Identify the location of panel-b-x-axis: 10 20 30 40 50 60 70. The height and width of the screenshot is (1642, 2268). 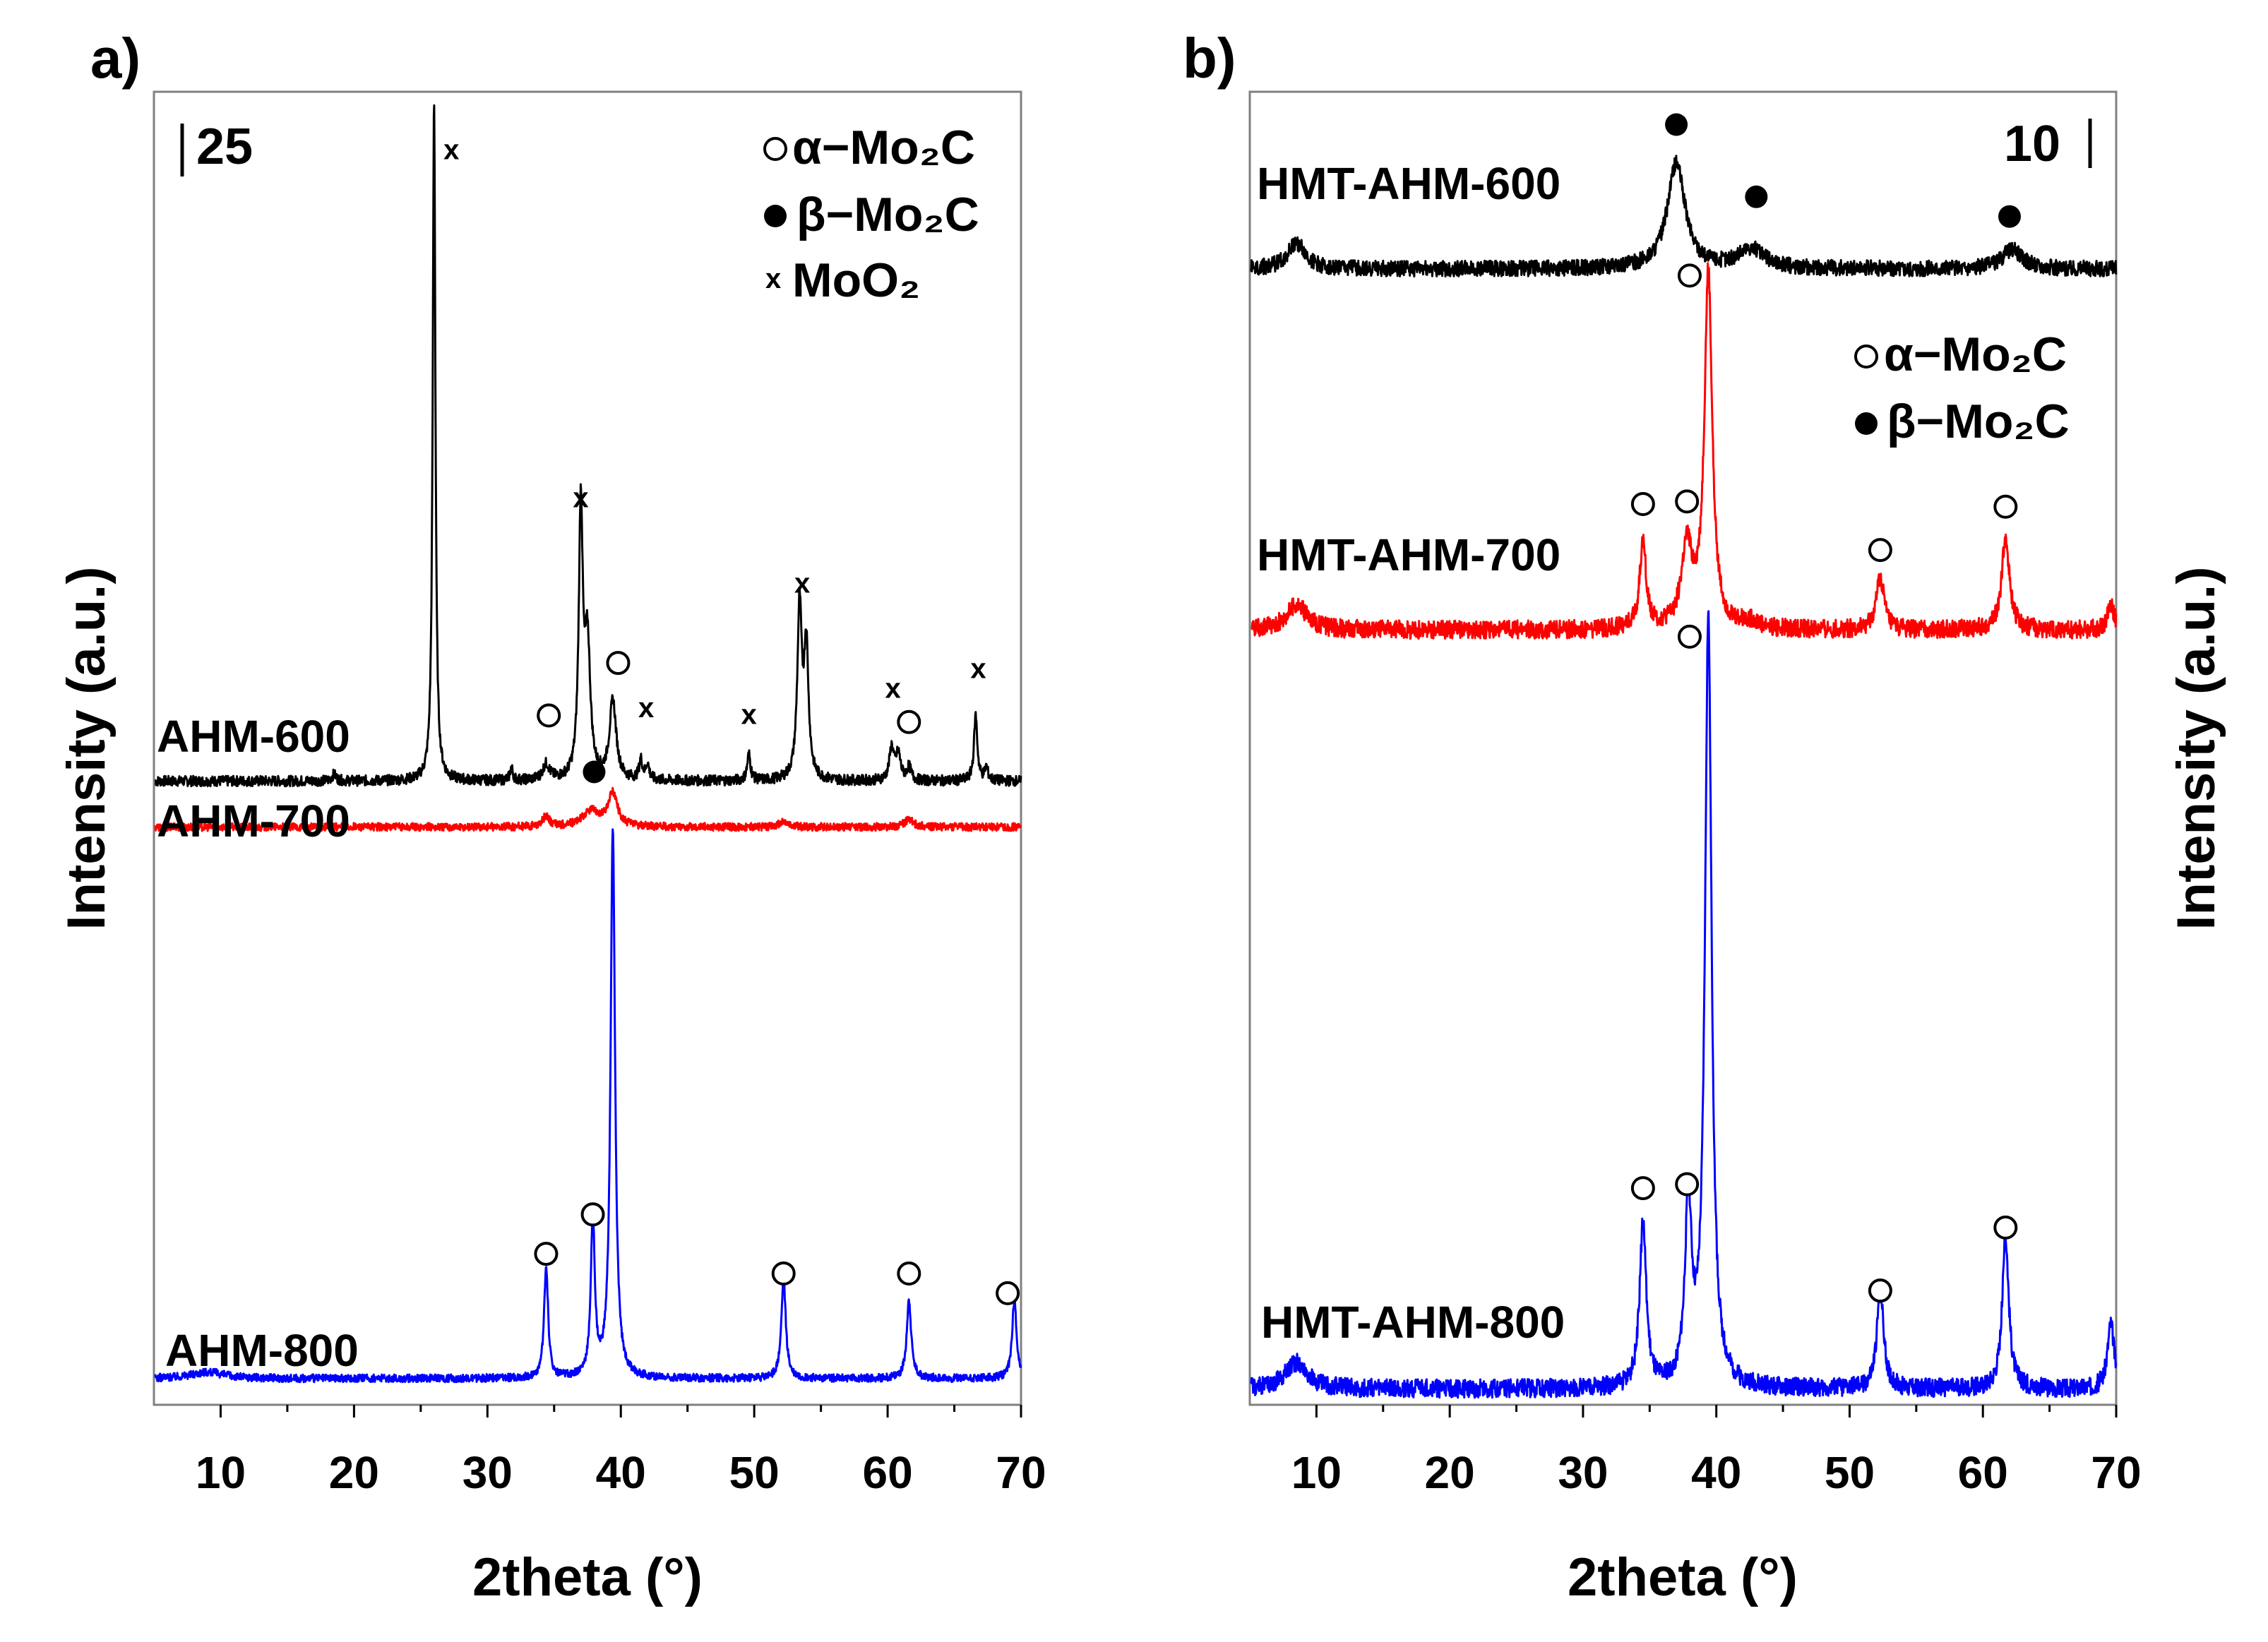
(1717, 1451).